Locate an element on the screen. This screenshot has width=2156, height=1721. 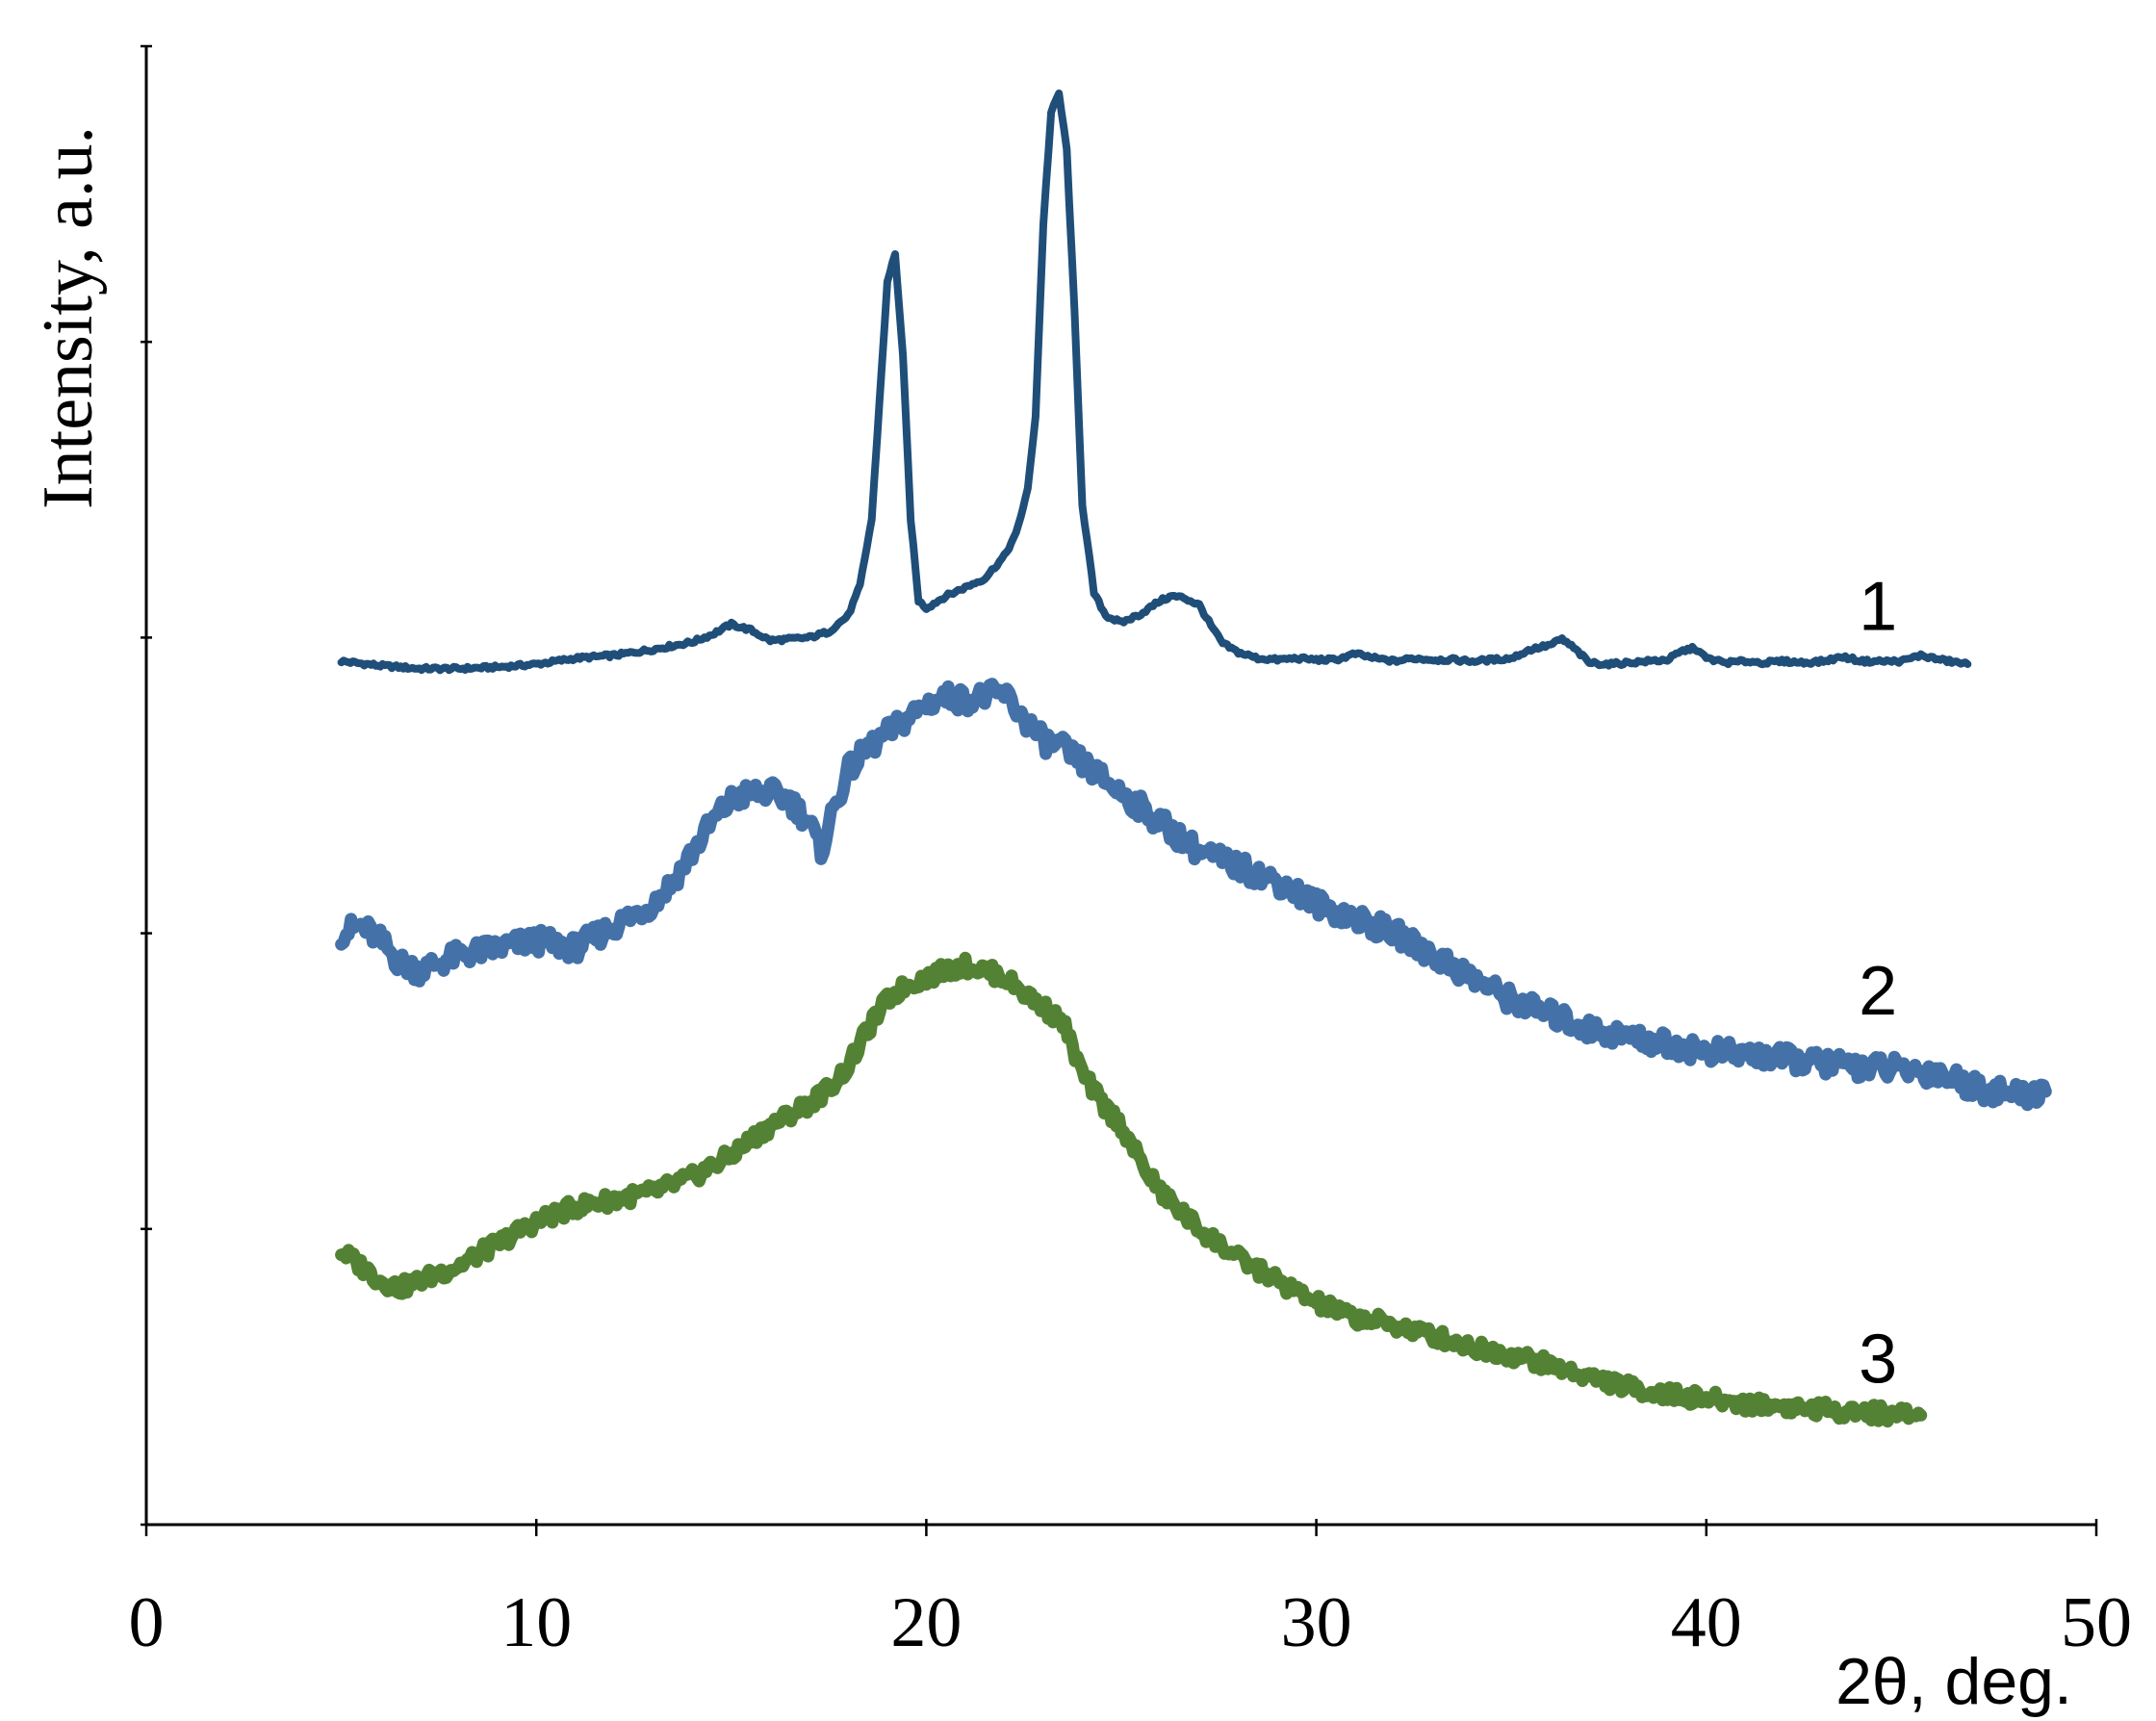
x-axis-ticks is located at coordinates (1121, 1527).